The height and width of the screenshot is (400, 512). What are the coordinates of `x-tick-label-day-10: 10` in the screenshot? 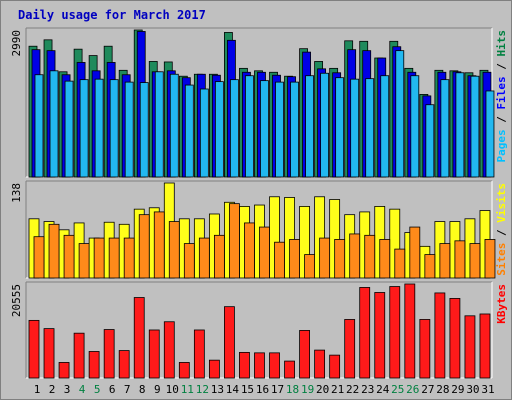 It's located at (172, 389).